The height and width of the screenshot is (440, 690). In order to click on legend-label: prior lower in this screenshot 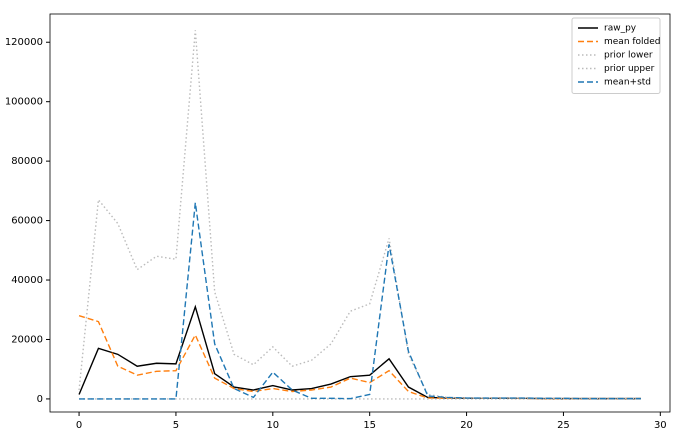, I will do `click(628, 56)`.